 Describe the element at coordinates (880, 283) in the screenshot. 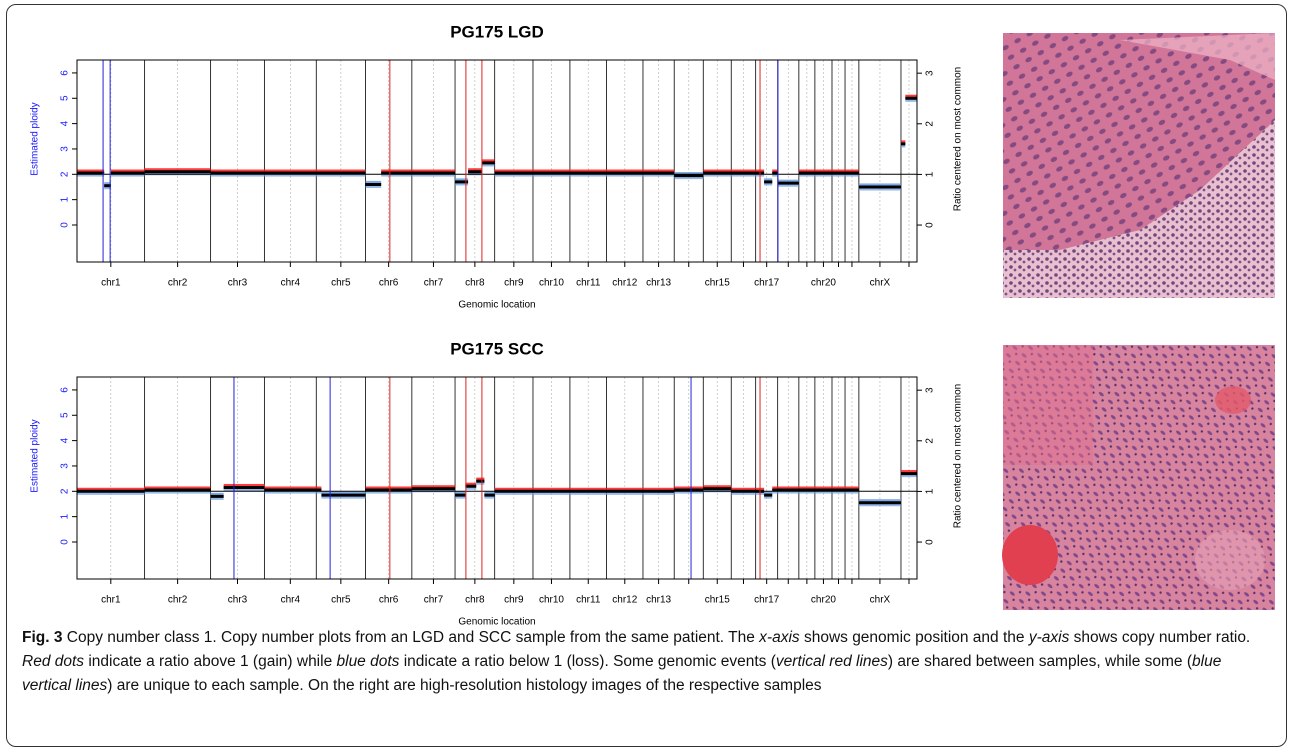

I see `x-tick-label: chrX` at that location.